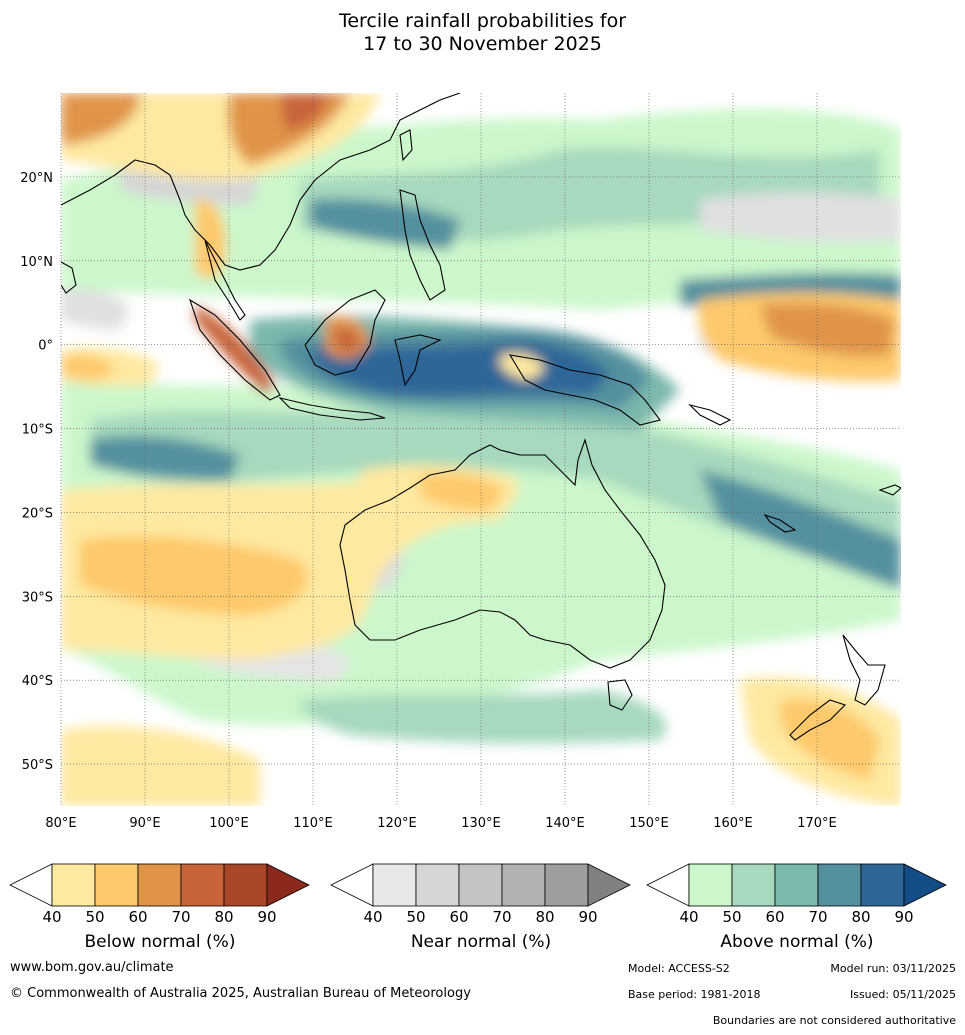 This screenshot has width=965, height=1035. What do you see at coordinates (37, 430) in the screenshot?
I see `latitude-tick-label: 10°S` at bounding box center [37, 430].